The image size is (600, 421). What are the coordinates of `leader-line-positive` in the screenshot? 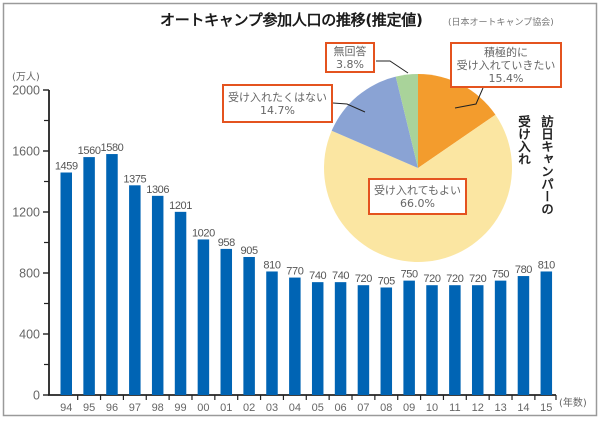 It's located at (469, 98).